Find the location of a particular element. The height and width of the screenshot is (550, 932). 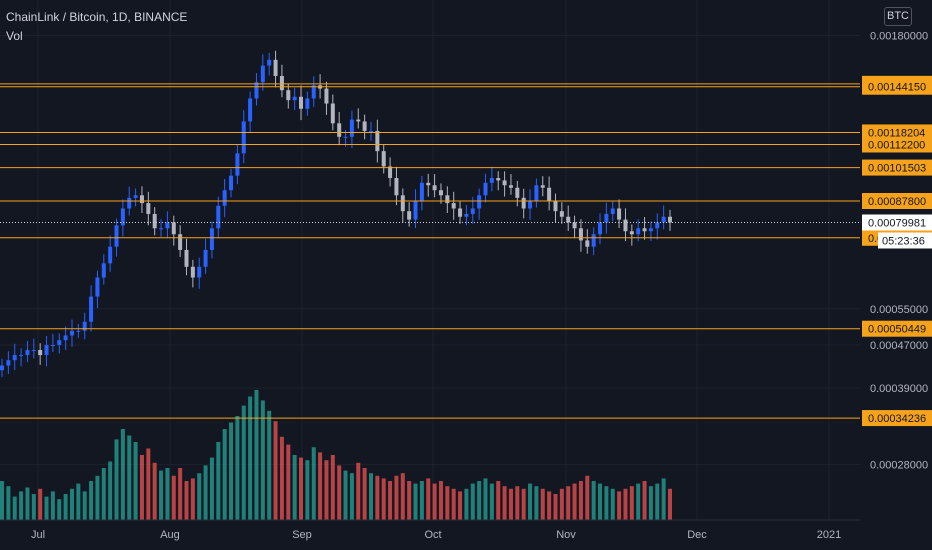

level-label: 0.00034236 is located at coordinates (897, 419).